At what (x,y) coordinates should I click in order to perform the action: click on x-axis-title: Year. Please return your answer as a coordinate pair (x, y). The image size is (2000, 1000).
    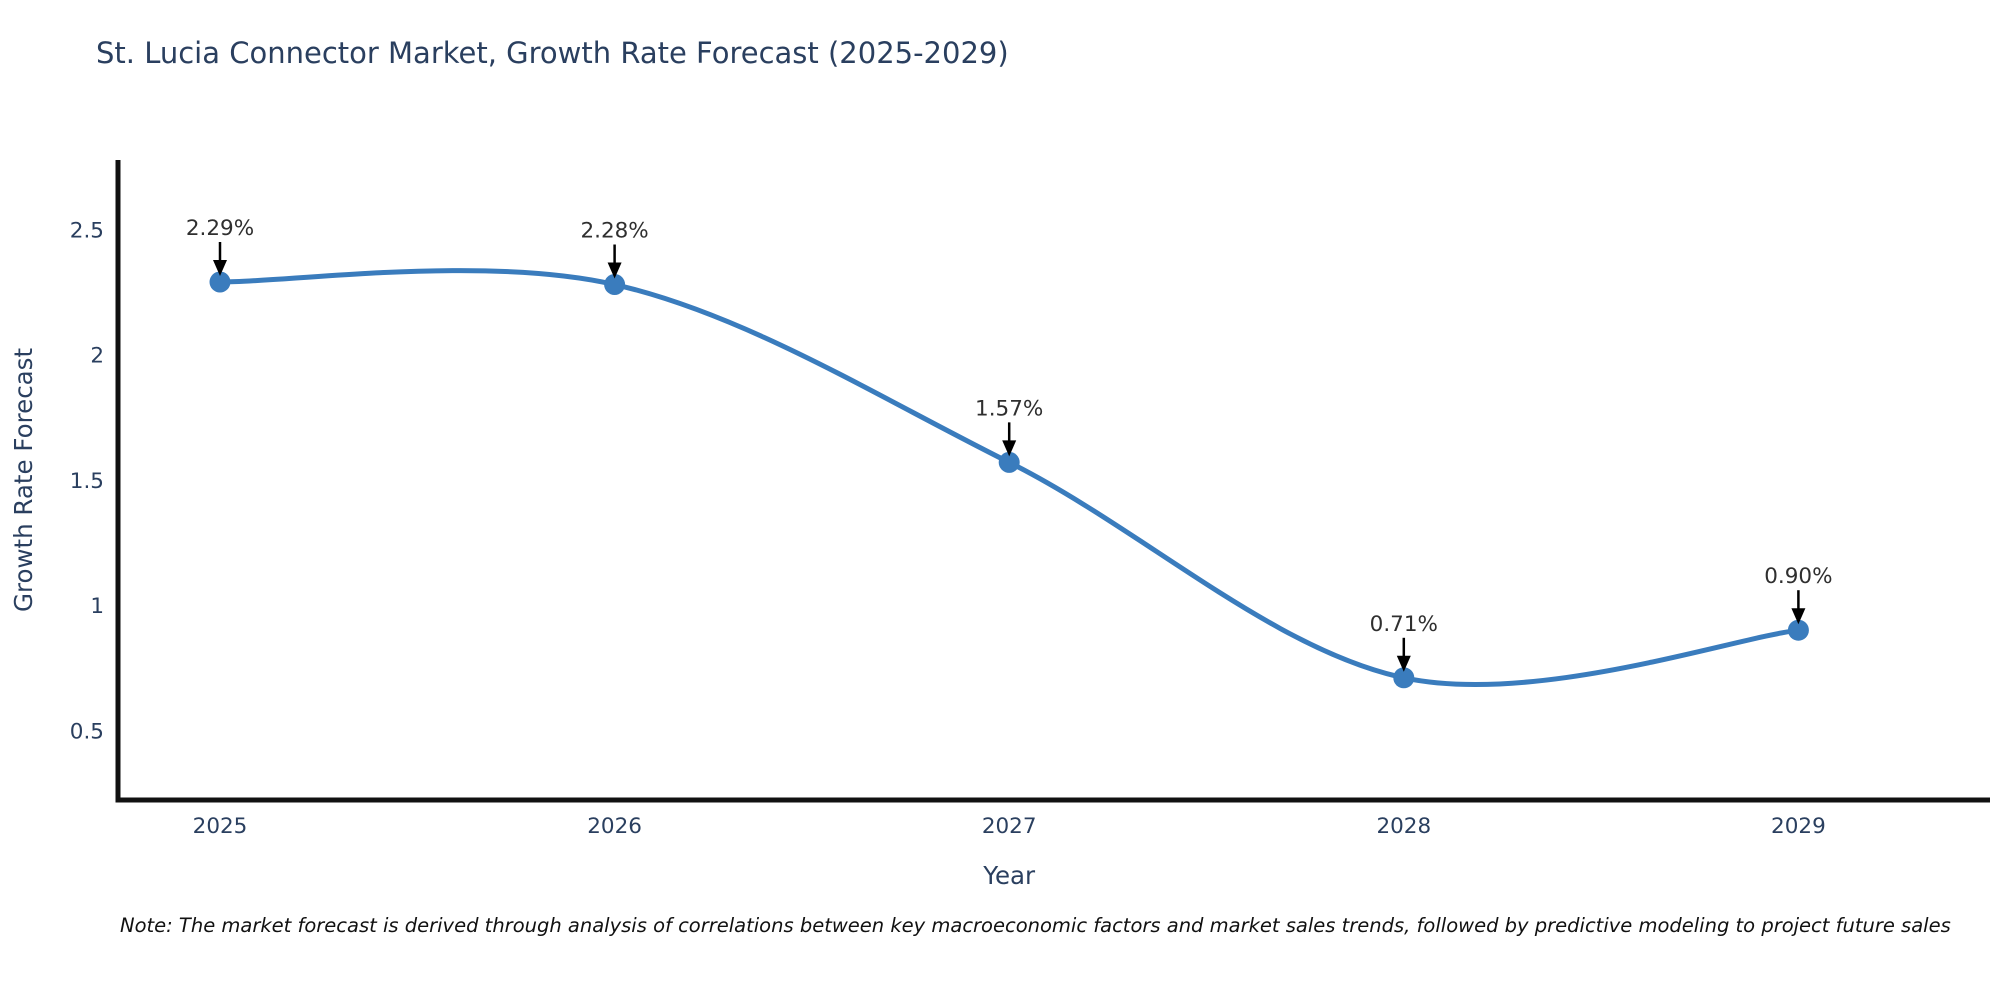
    Looking at the image, I should click on (1009, 875).